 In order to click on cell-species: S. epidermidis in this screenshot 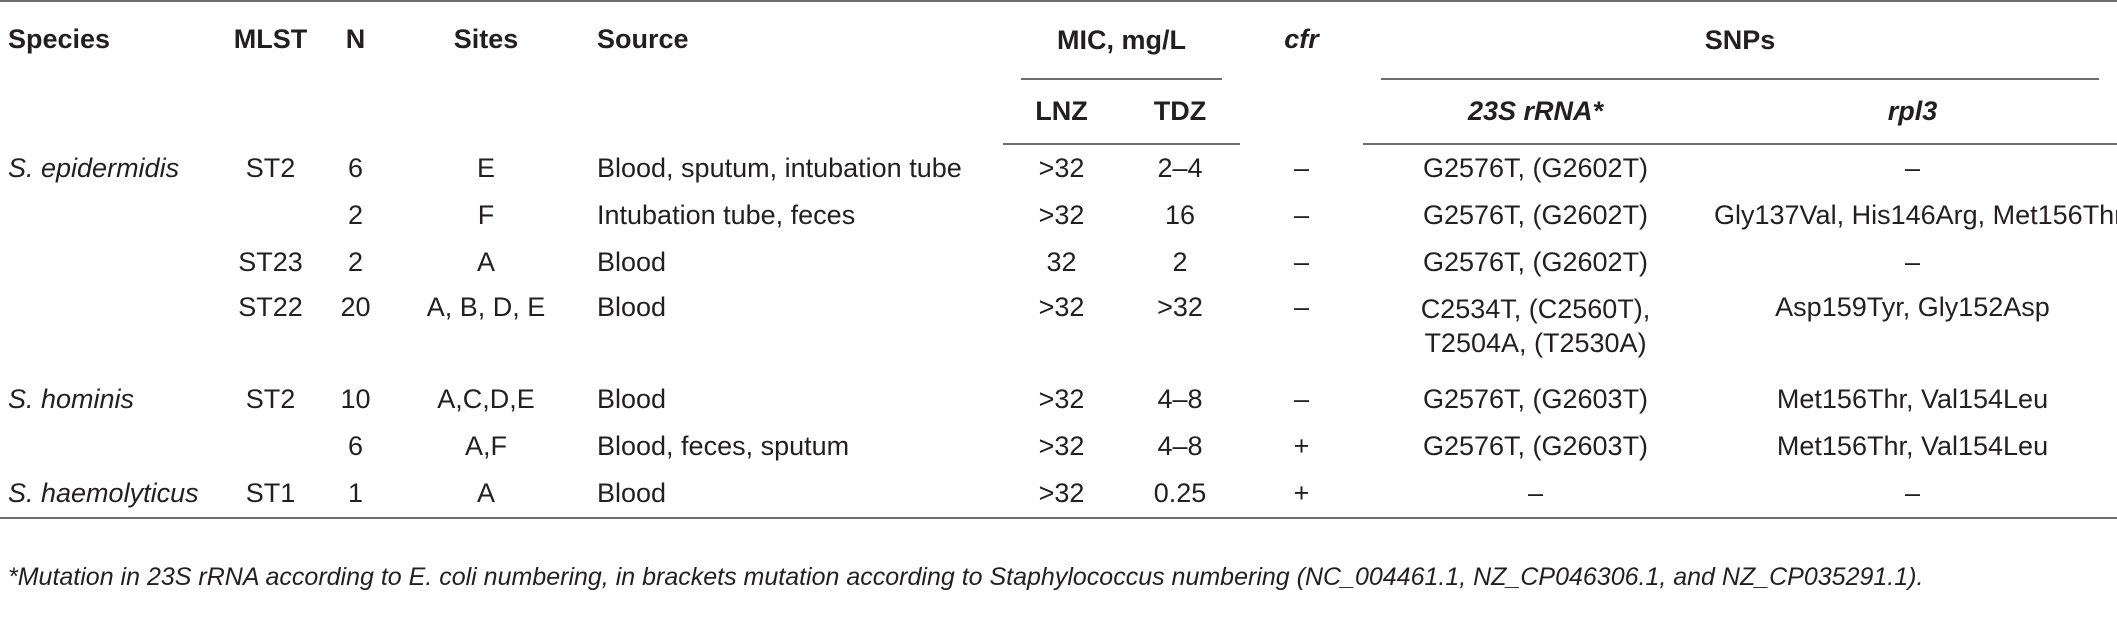, I will do `click(94, 167)`.